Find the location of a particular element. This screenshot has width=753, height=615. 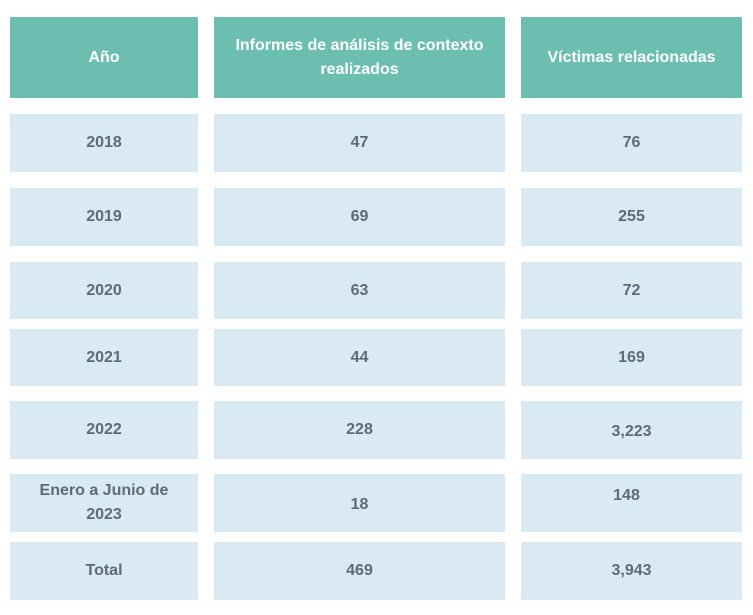

table-cell-victims: 76 is located at coordinates (631, 143).